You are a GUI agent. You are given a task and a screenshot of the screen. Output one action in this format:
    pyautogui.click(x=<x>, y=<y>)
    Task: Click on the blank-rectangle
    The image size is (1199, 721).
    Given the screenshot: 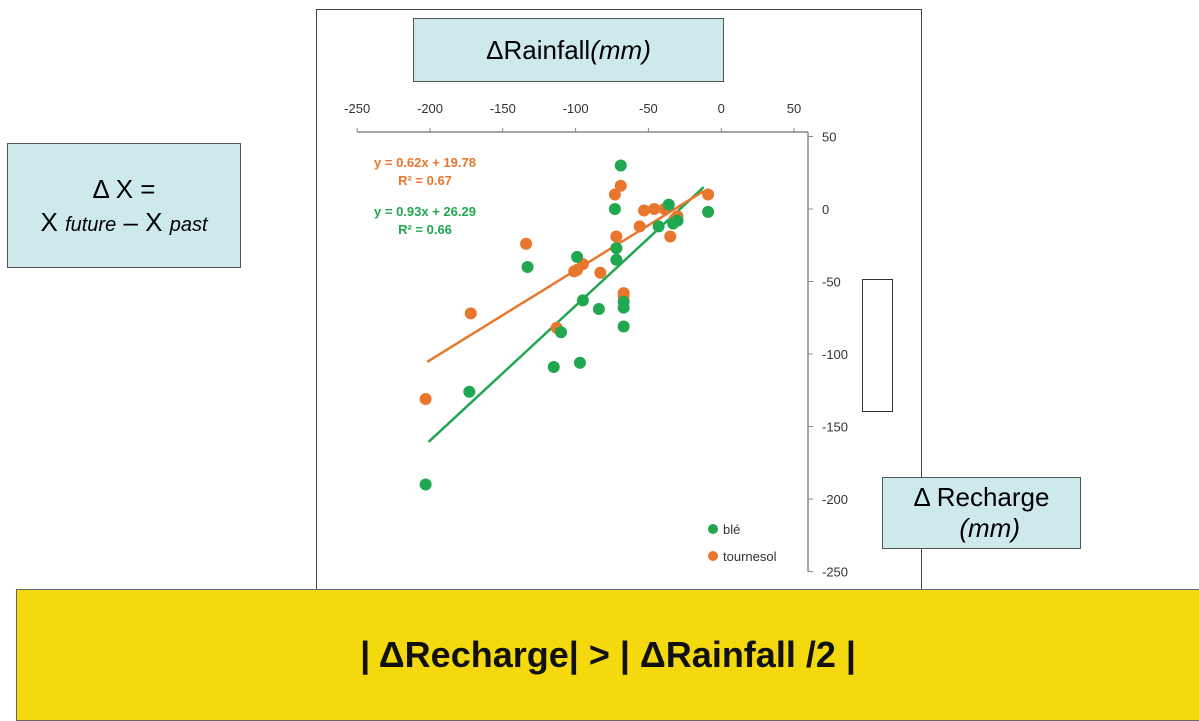 What is the action you would take?
    pyautogui.click(x=877, y=345)
    